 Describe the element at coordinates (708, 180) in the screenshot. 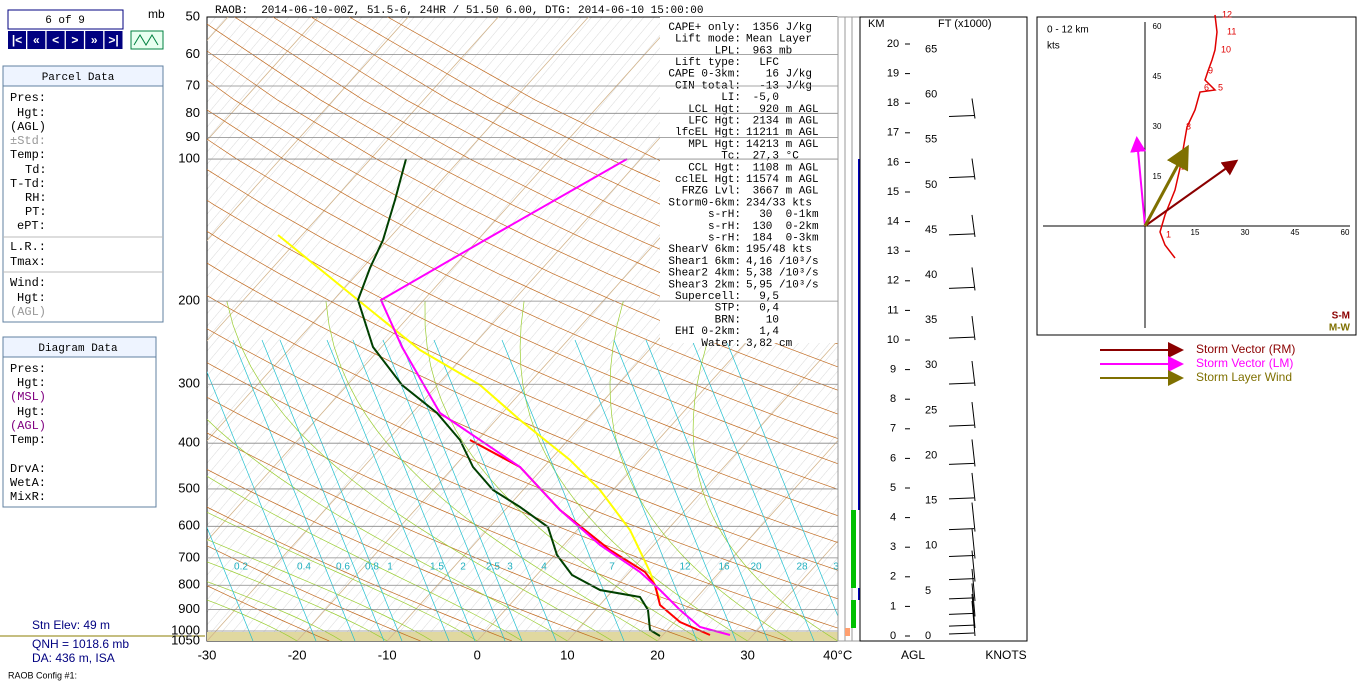

I see `stat-label: cclEL Hgt:` at that location.